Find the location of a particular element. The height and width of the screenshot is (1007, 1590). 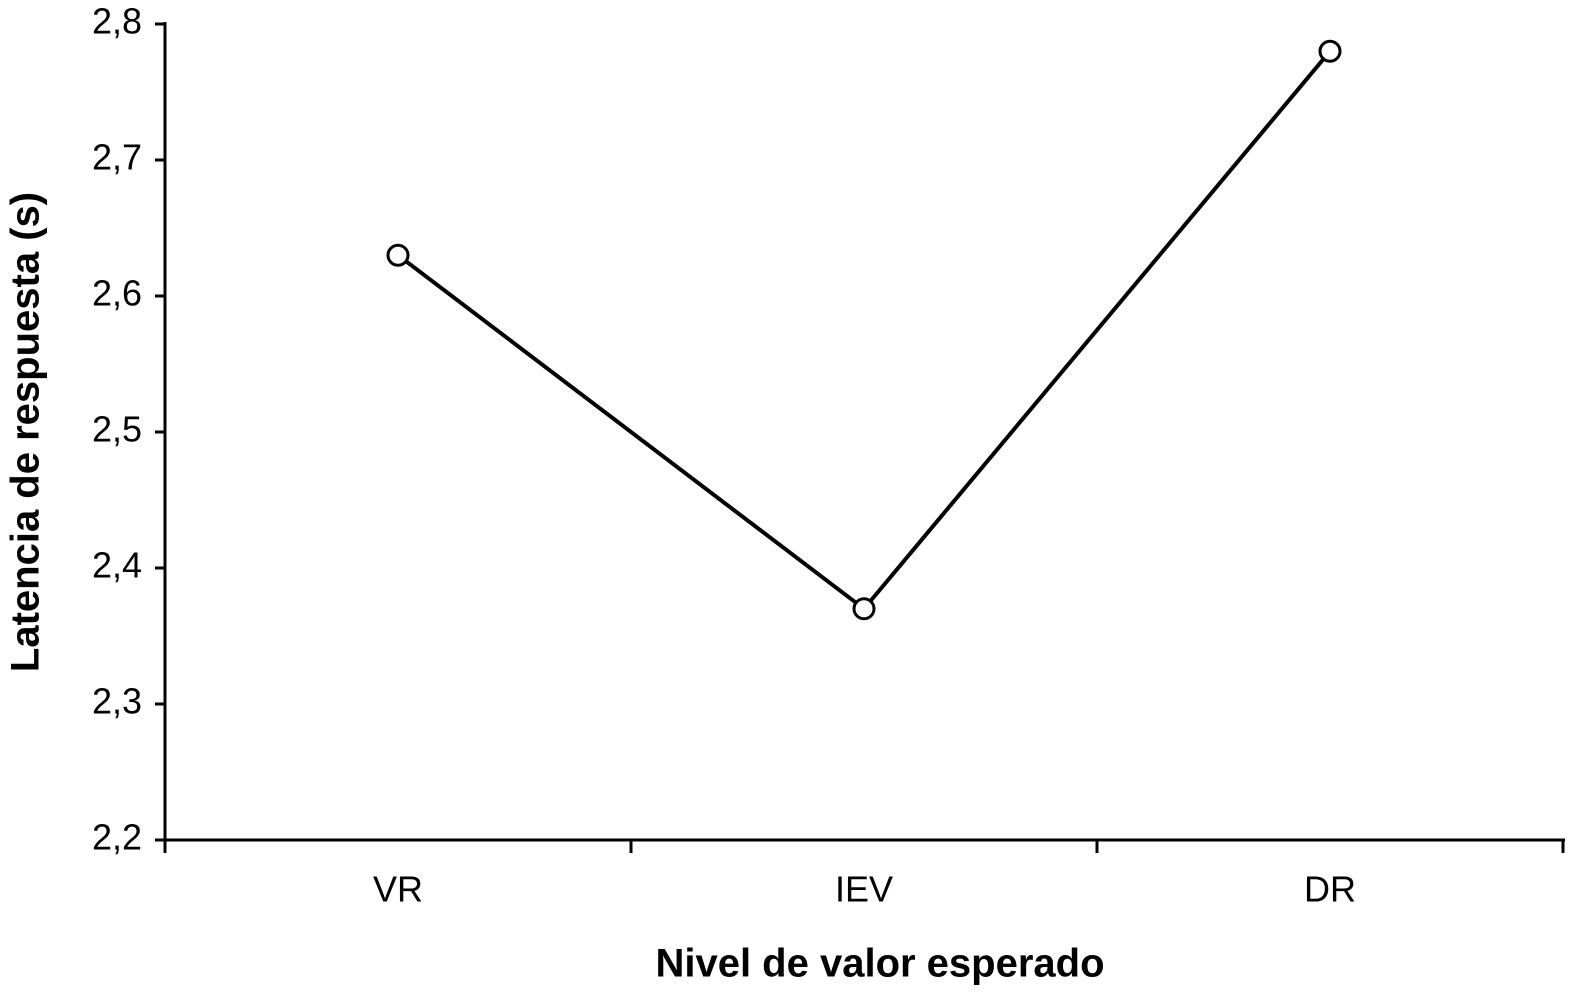

y-tick-label: 2,3 is located at coordinates (117, 701).